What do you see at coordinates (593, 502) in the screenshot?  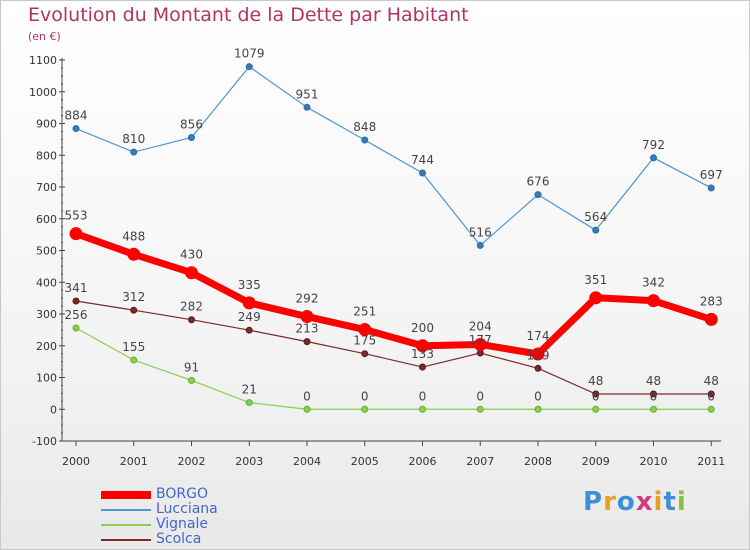 I see `logo-letter: P` at bounding box center [593, 502].